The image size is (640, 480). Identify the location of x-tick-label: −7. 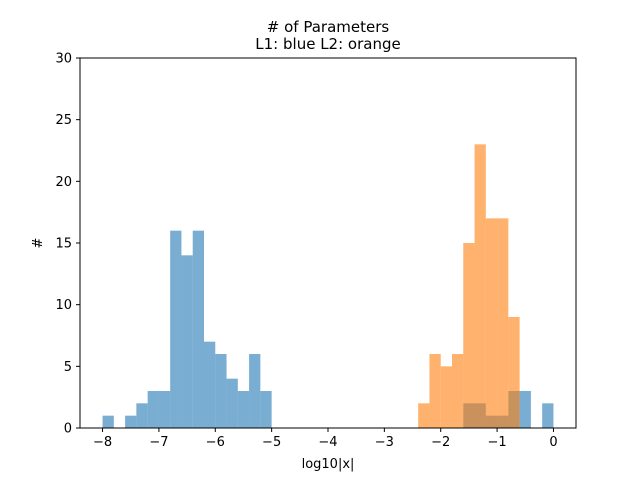
(158, 442).